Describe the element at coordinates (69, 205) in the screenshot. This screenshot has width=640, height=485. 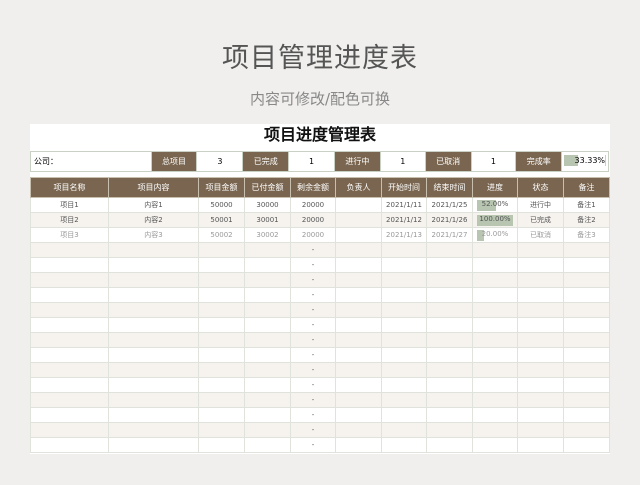
I see `cell-name: 项目1` at that location.